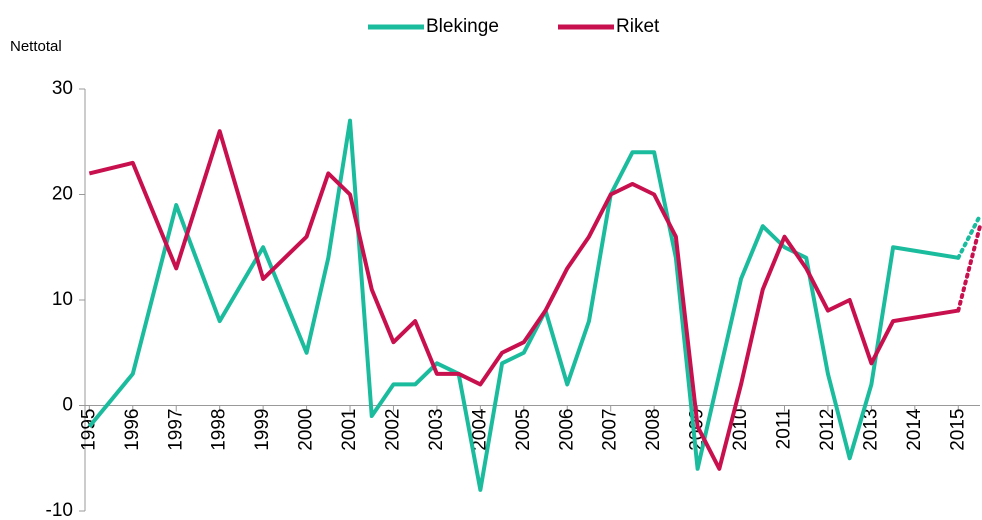 This screenshot has height=520, width=982. Describe the element at coordinates (392, 430) in the screenshot. I see `x-tick-label: 2002` at that location.